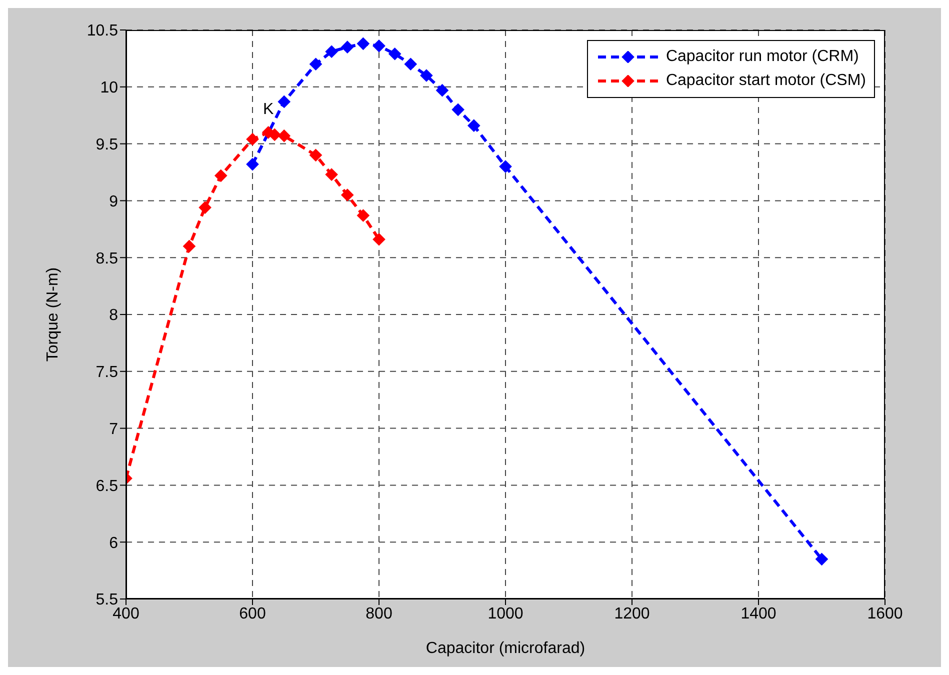 Image resolution: width=949 pixels, height=675 pixels. I want to click on y-tick-label: 10.5, so click(102, 31).